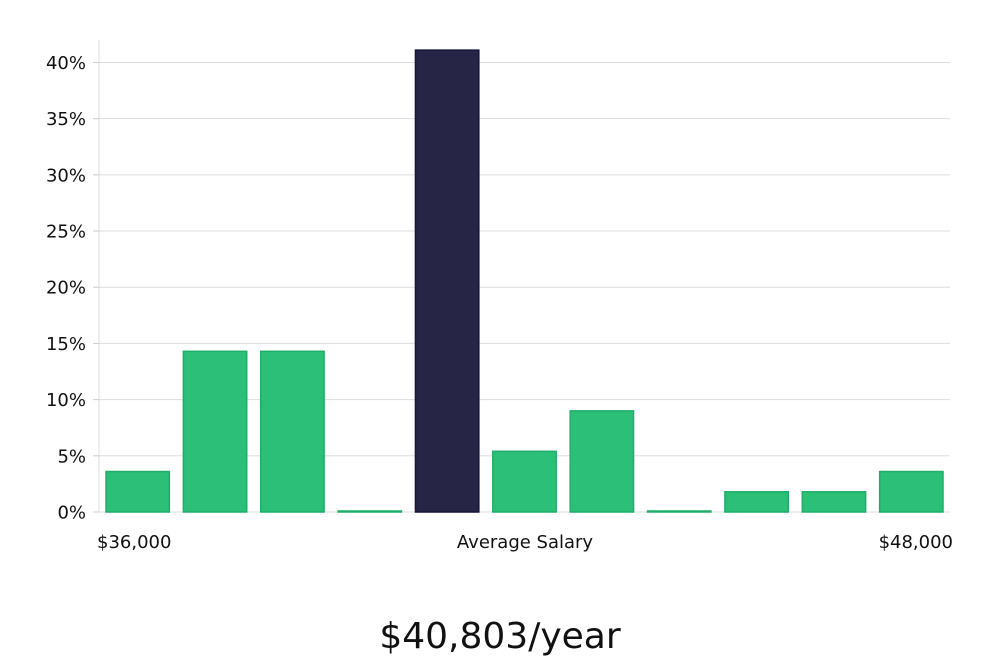 The image size is (1000, 660). Describe the element at coordinates (71, 456) in the screenshot. I see `y-tick-label: 5%` at that location.